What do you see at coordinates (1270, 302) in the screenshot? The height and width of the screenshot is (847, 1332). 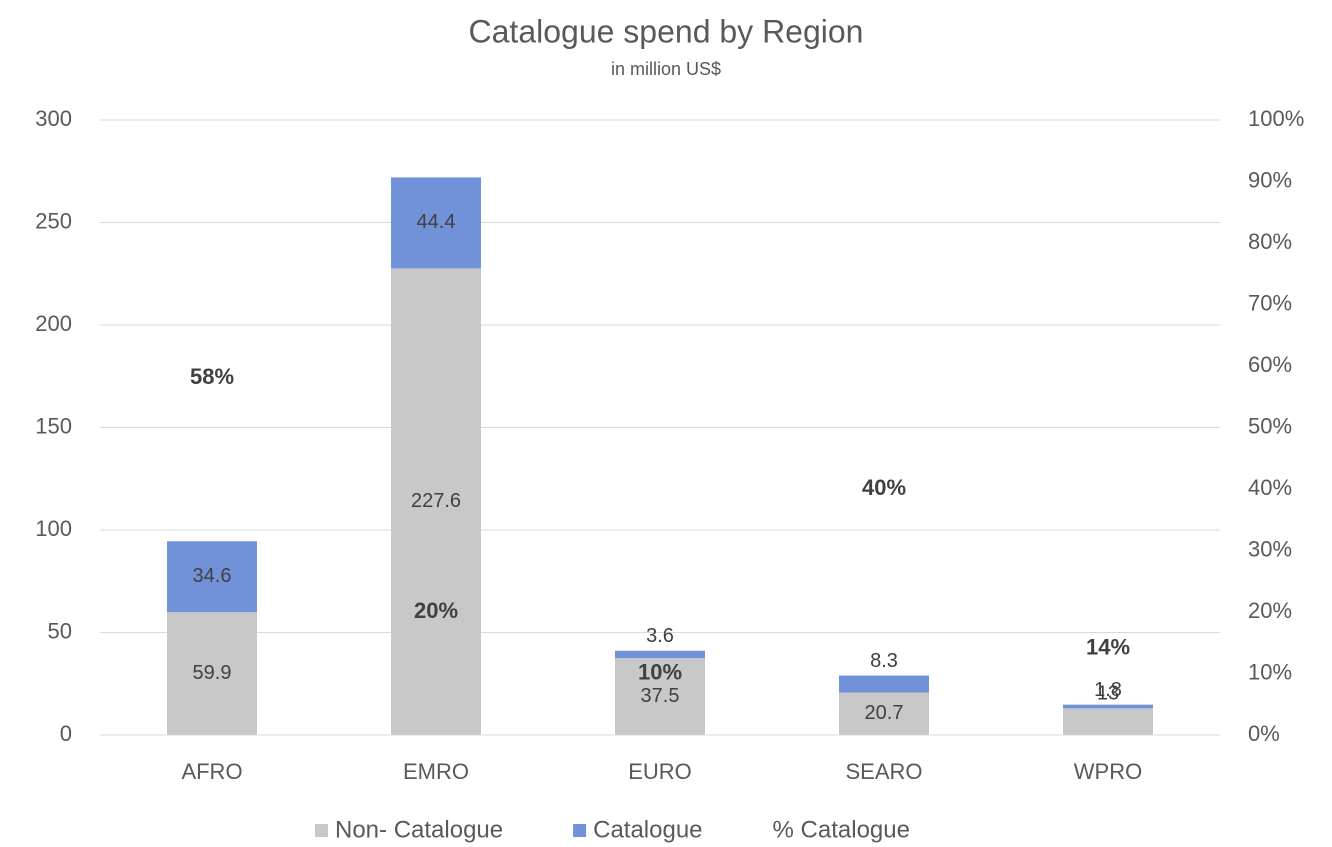 I see `y2-tick-label: 70%` at bounding box center [1270, 302].